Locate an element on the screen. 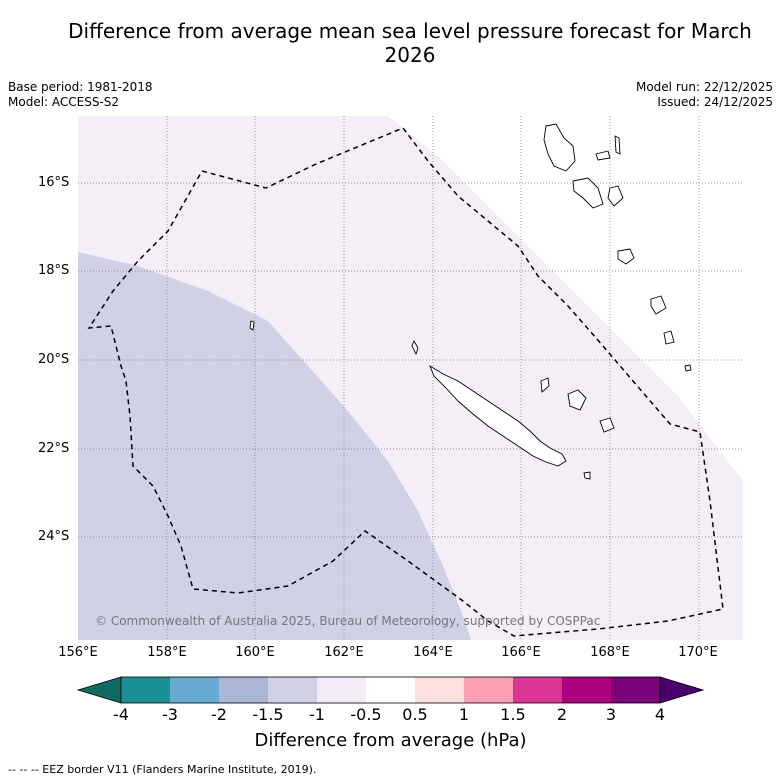 This screenshot has height=781, width=781. cb-tick-8: 1 is located at coordinates (464, 714).